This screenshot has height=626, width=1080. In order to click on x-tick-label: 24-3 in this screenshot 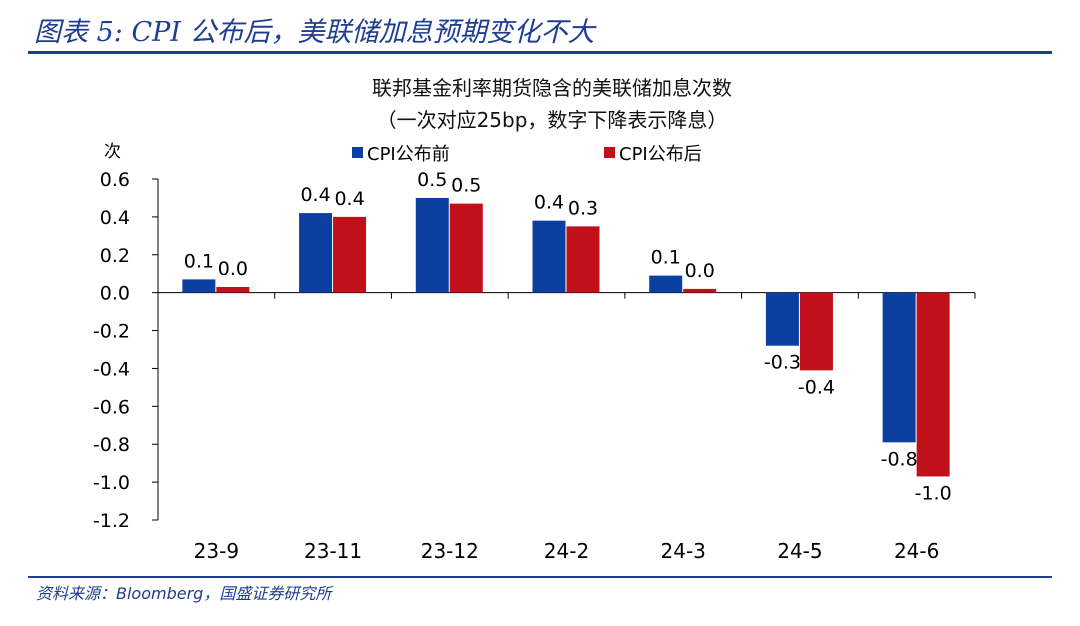, I will do `click(683, 551)`.